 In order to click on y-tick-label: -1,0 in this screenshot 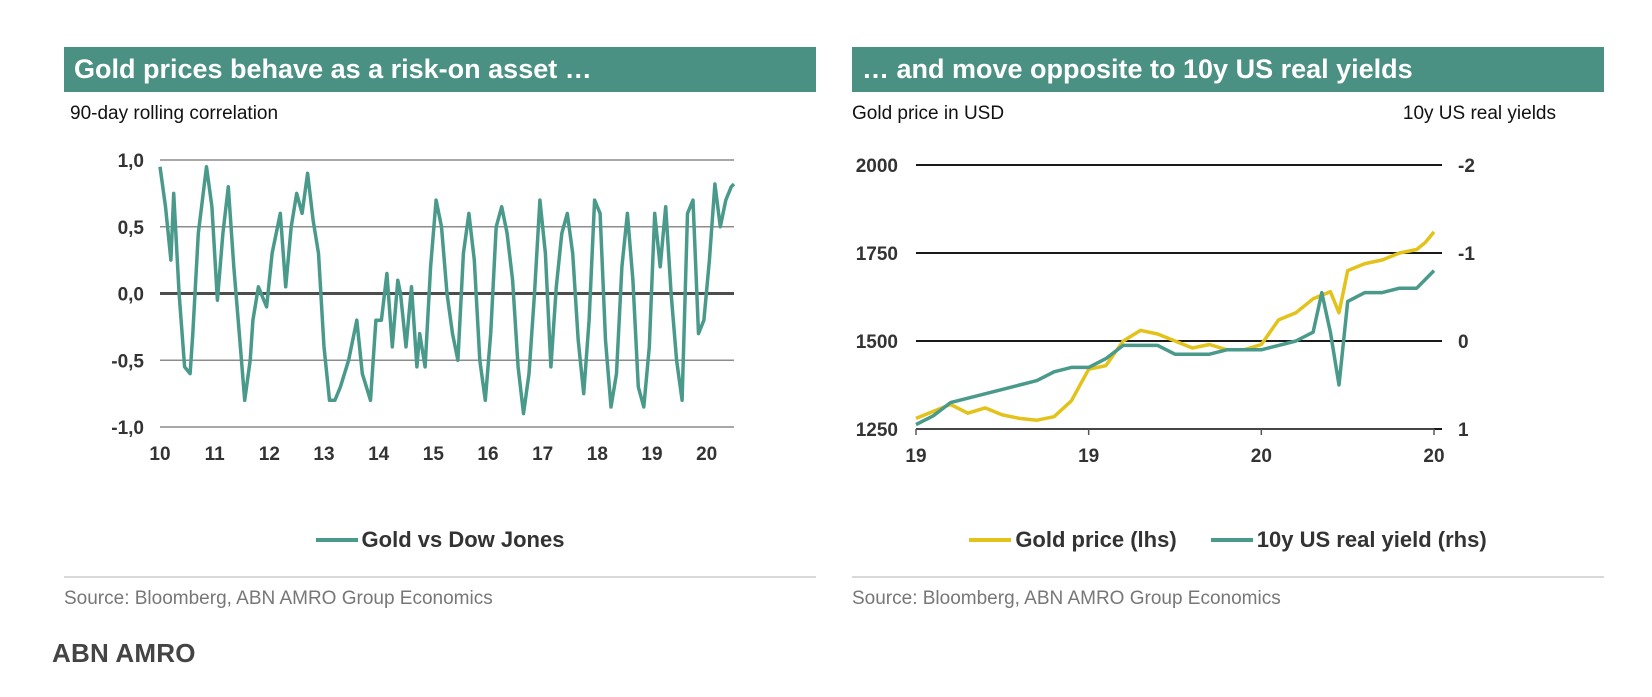, I will do `click(127, 428)`.